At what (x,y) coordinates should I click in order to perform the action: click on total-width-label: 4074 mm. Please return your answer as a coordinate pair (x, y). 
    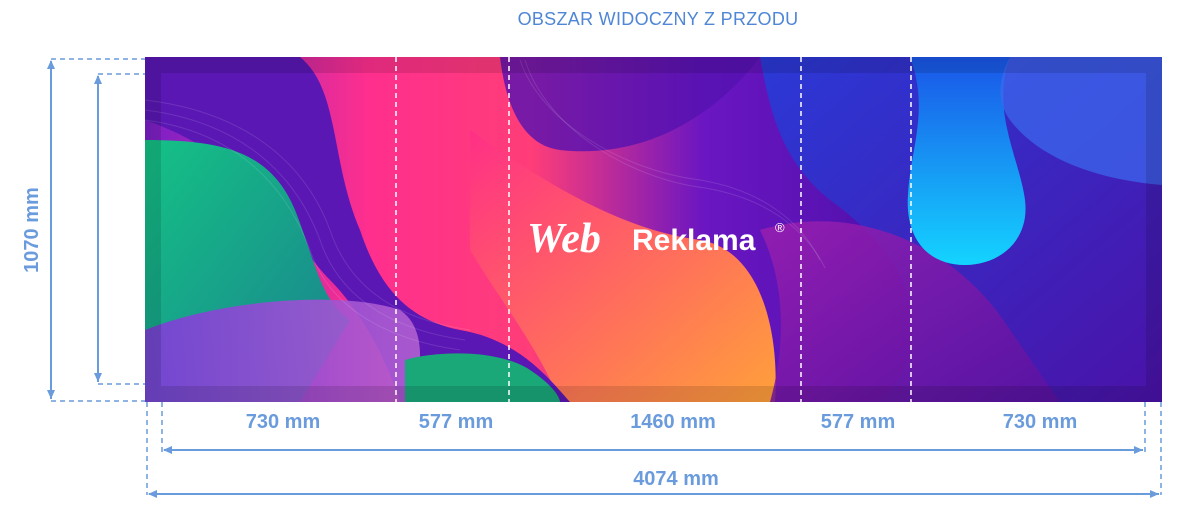
    Looking at the image, I should click on (676, 479).